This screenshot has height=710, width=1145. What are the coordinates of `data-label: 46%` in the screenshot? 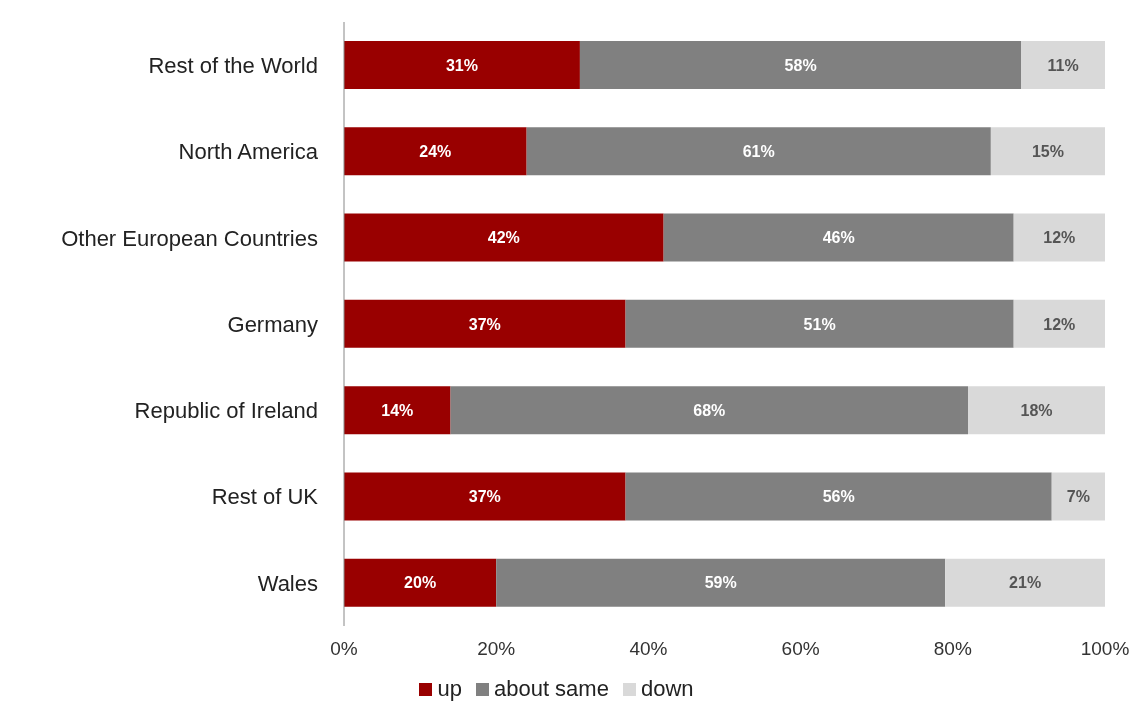 It's located at (838, 238).